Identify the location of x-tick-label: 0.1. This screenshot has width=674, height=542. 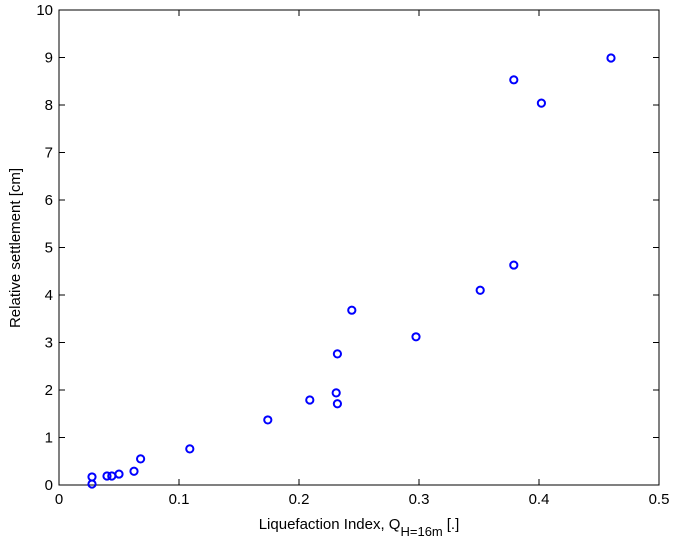
(179, 499).